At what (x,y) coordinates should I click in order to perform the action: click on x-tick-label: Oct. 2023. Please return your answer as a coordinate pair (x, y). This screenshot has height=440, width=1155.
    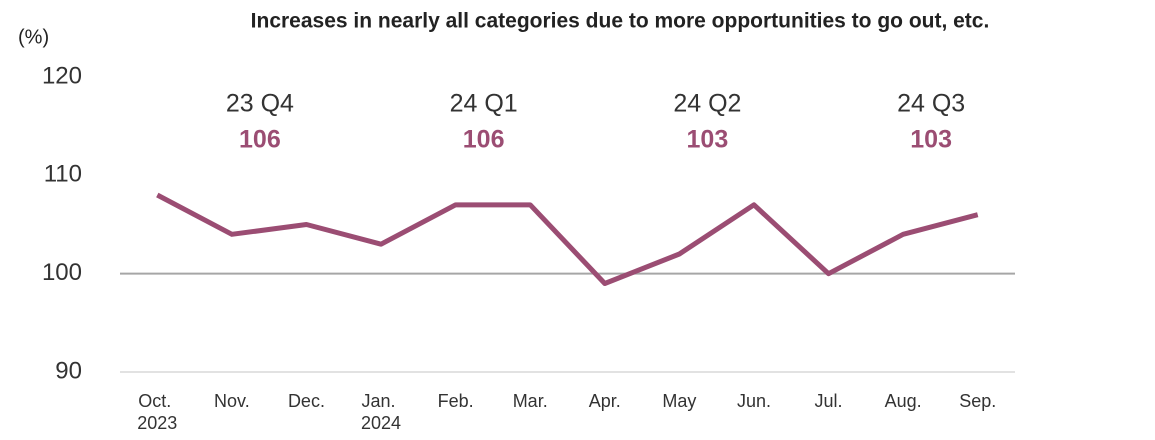
    Looking at the image, I should click on (157, 412).